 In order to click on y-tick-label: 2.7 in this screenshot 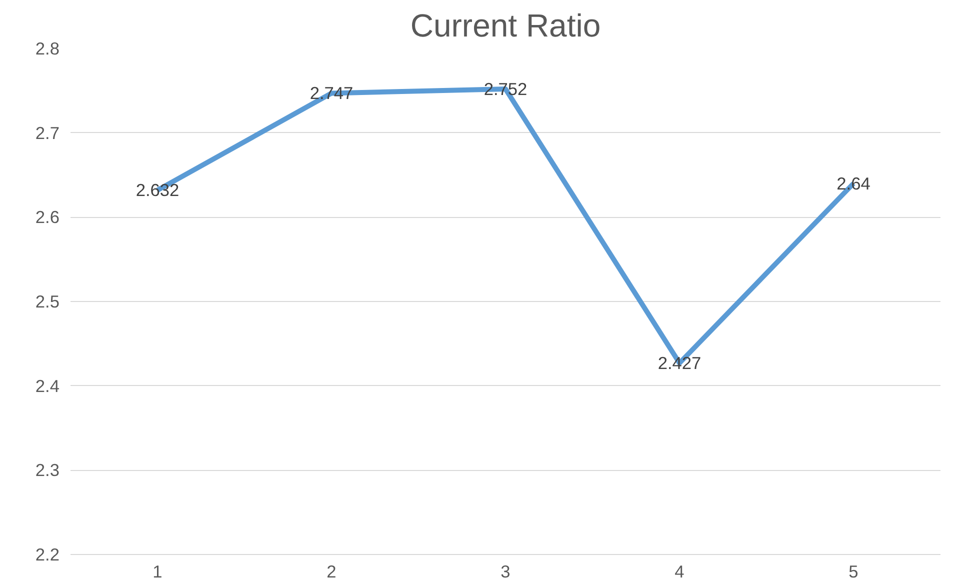, I will do `click(47, 132)`.